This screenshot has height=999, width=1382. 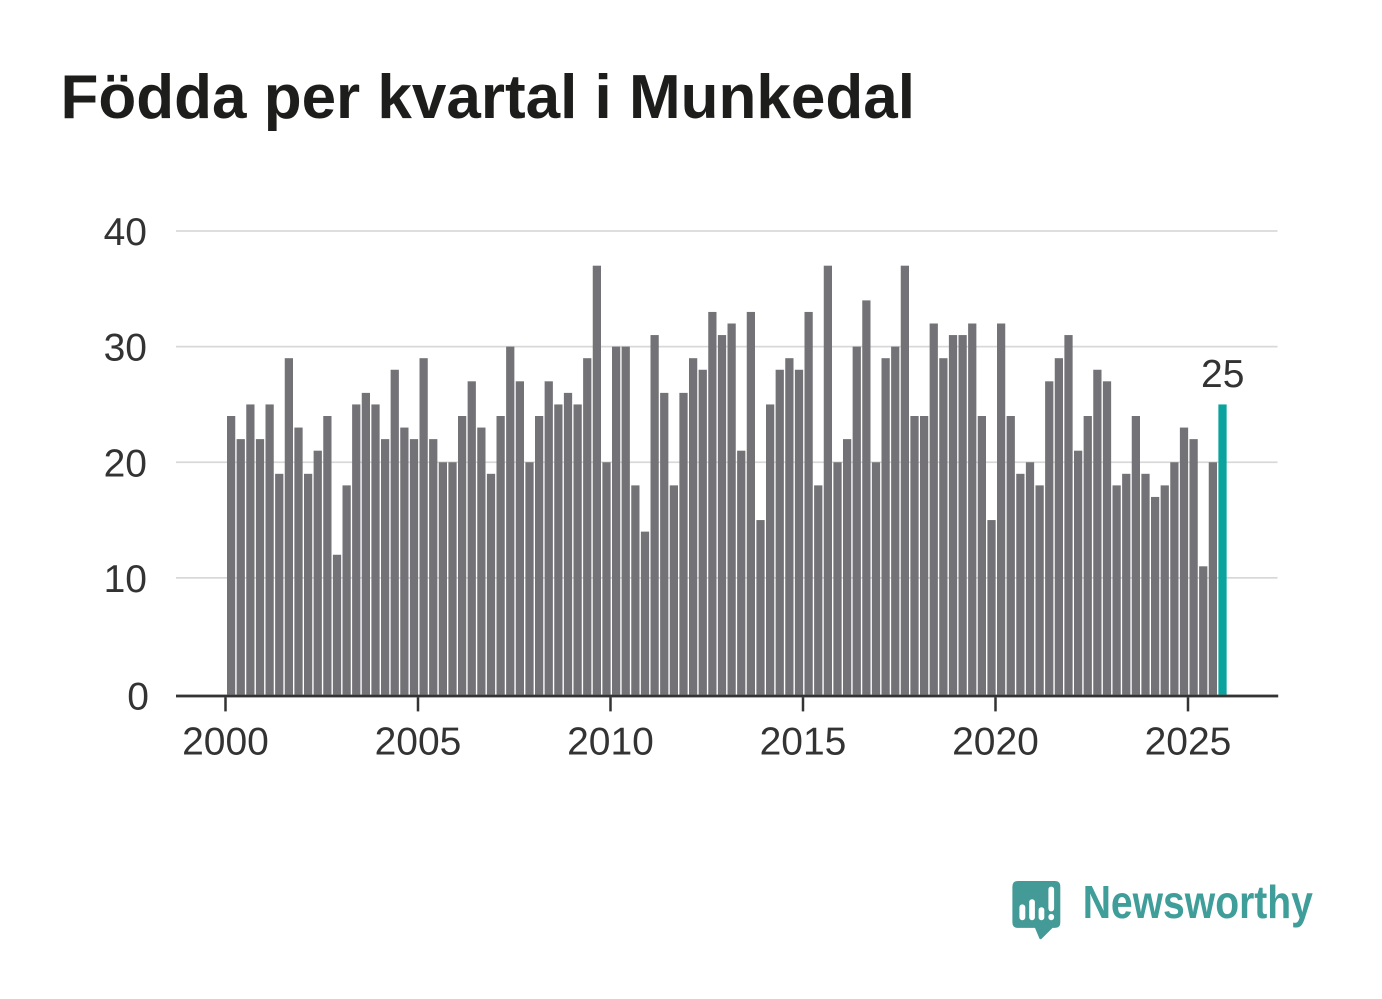 I want to click on svg-text: Newsworthy, so click(x=1198, y=903).